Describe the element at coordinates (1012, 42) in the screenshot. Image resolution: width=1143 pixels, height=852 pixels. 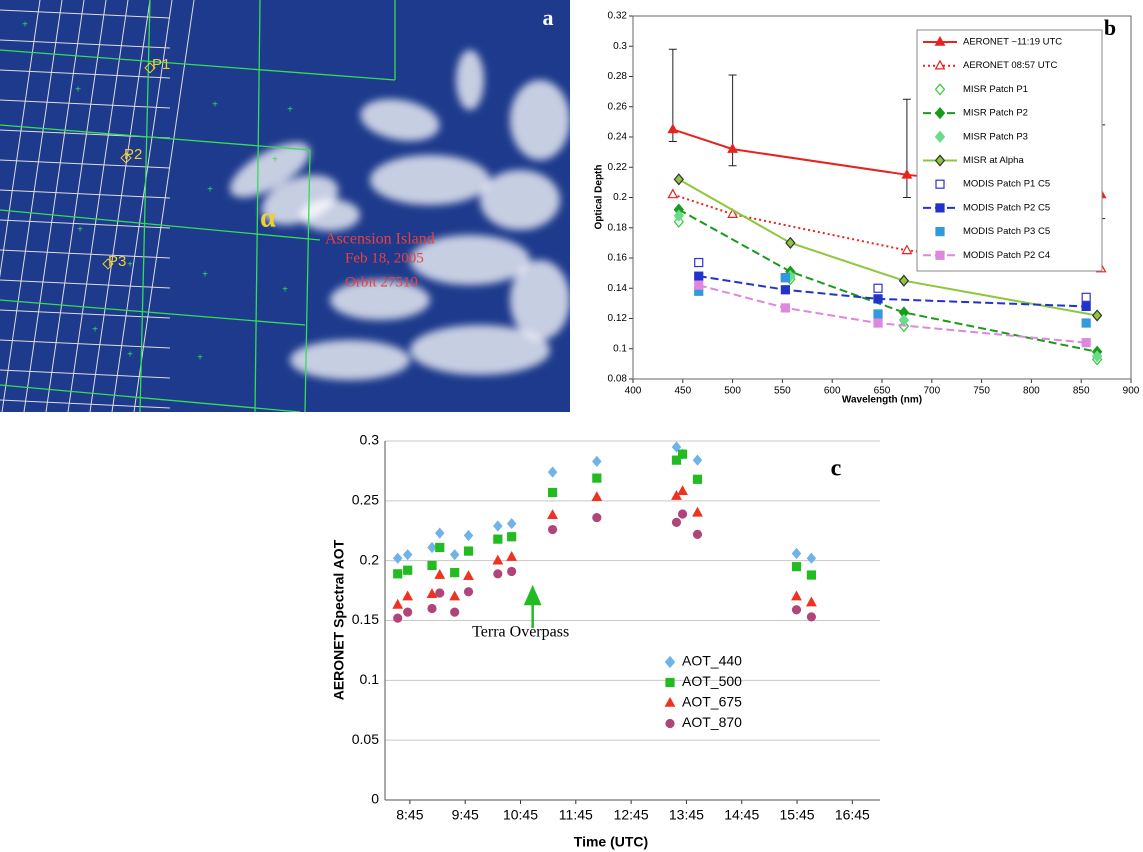
I see `legend-label: AERONET ~11:19 UTC` at that location.